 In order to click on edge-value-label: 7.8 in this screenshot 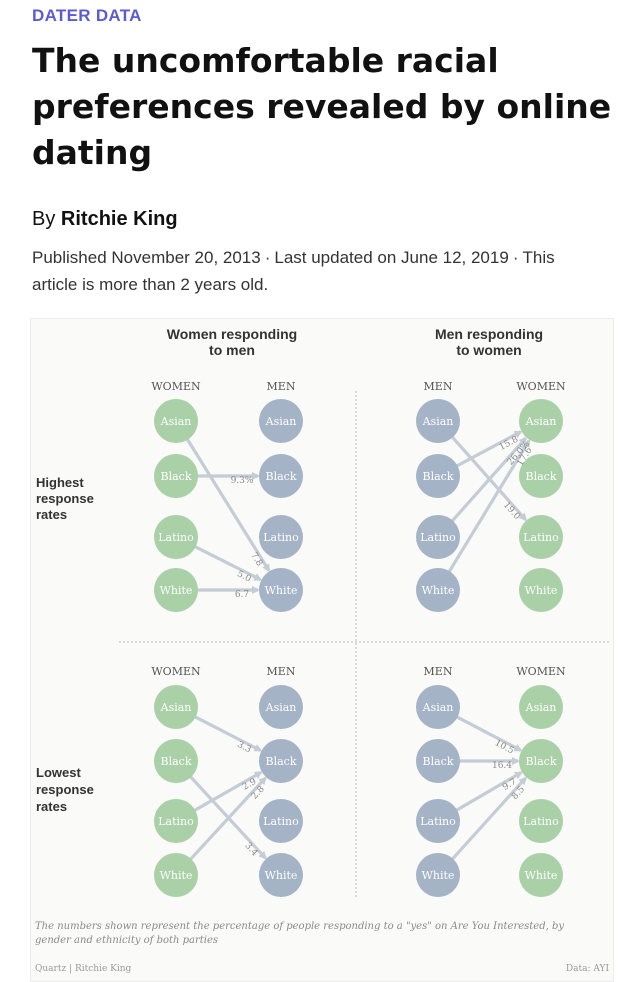, I will do `click(256, 560)`.